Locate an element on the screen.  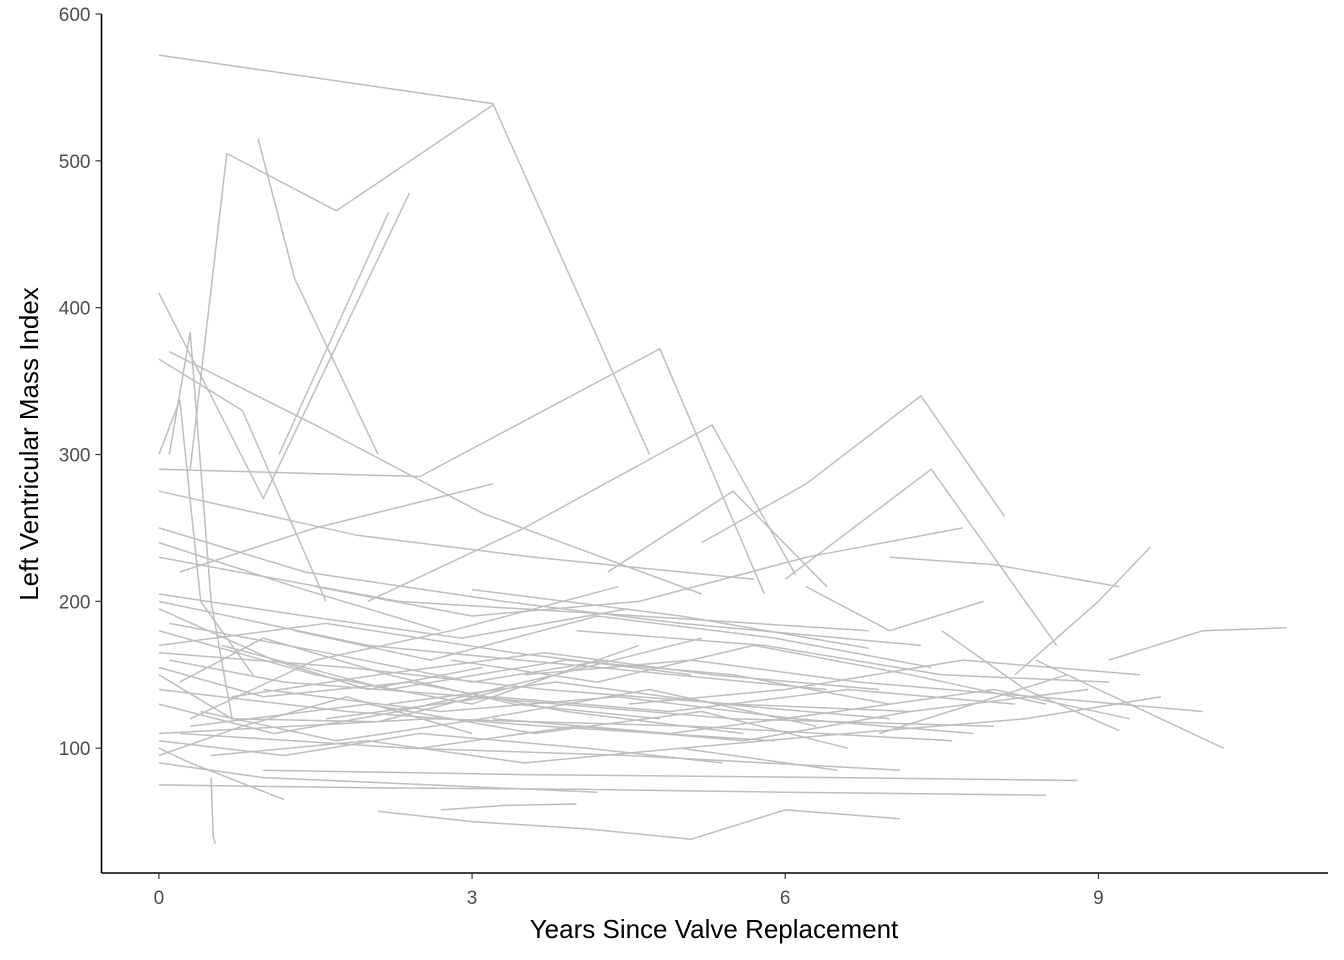
x-tick-label: 3 is located at coordinates (472, 898).